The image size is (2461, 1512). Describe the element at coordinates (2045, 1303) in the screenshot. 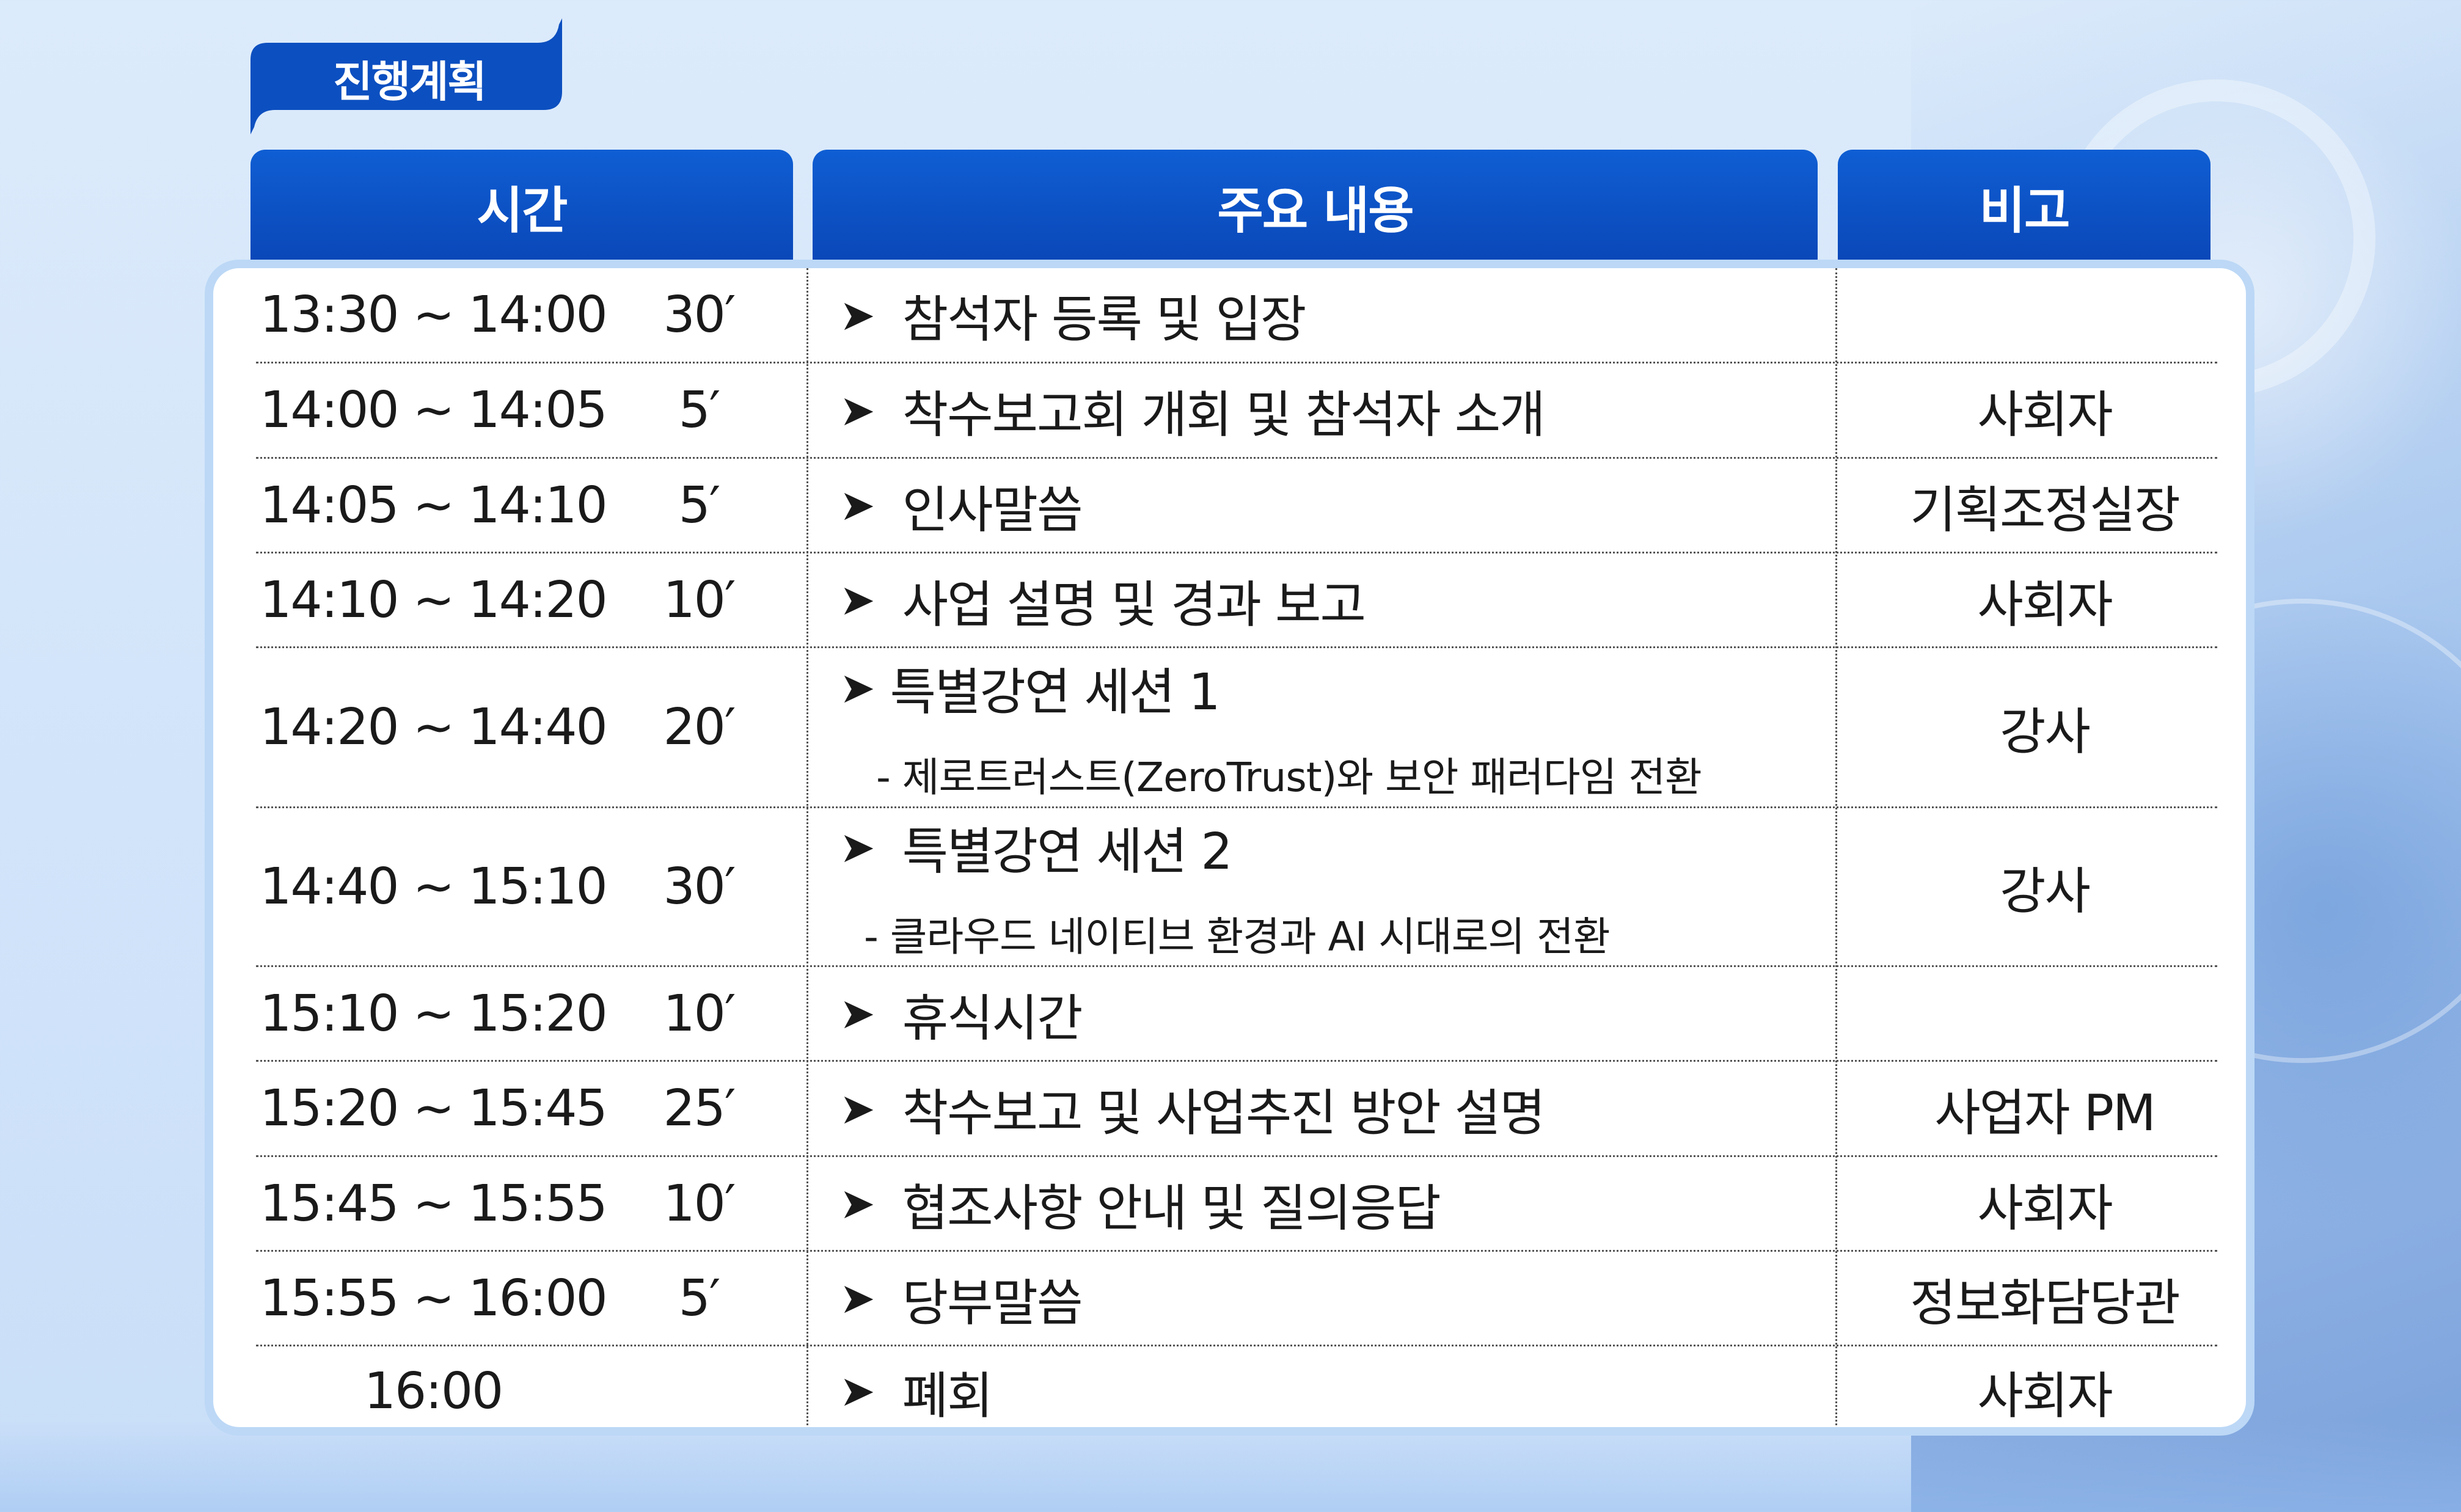

I see `note-cell: 정보화담당관` at that location.